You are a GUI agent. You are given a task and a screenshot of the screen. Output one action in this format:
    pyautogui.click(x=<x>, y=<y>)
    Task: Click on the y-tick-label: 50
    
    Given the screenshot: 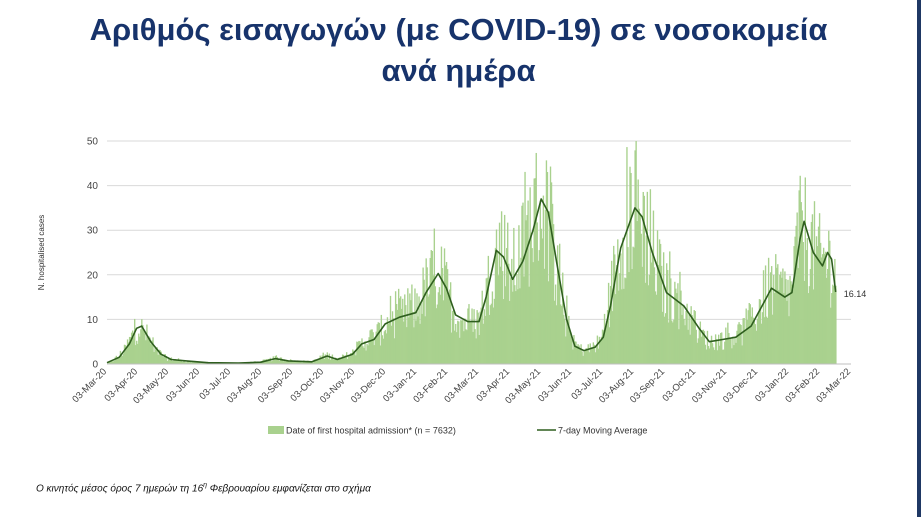 What is the action you would take?
    pyautogui.click(x=93, y=142)
    